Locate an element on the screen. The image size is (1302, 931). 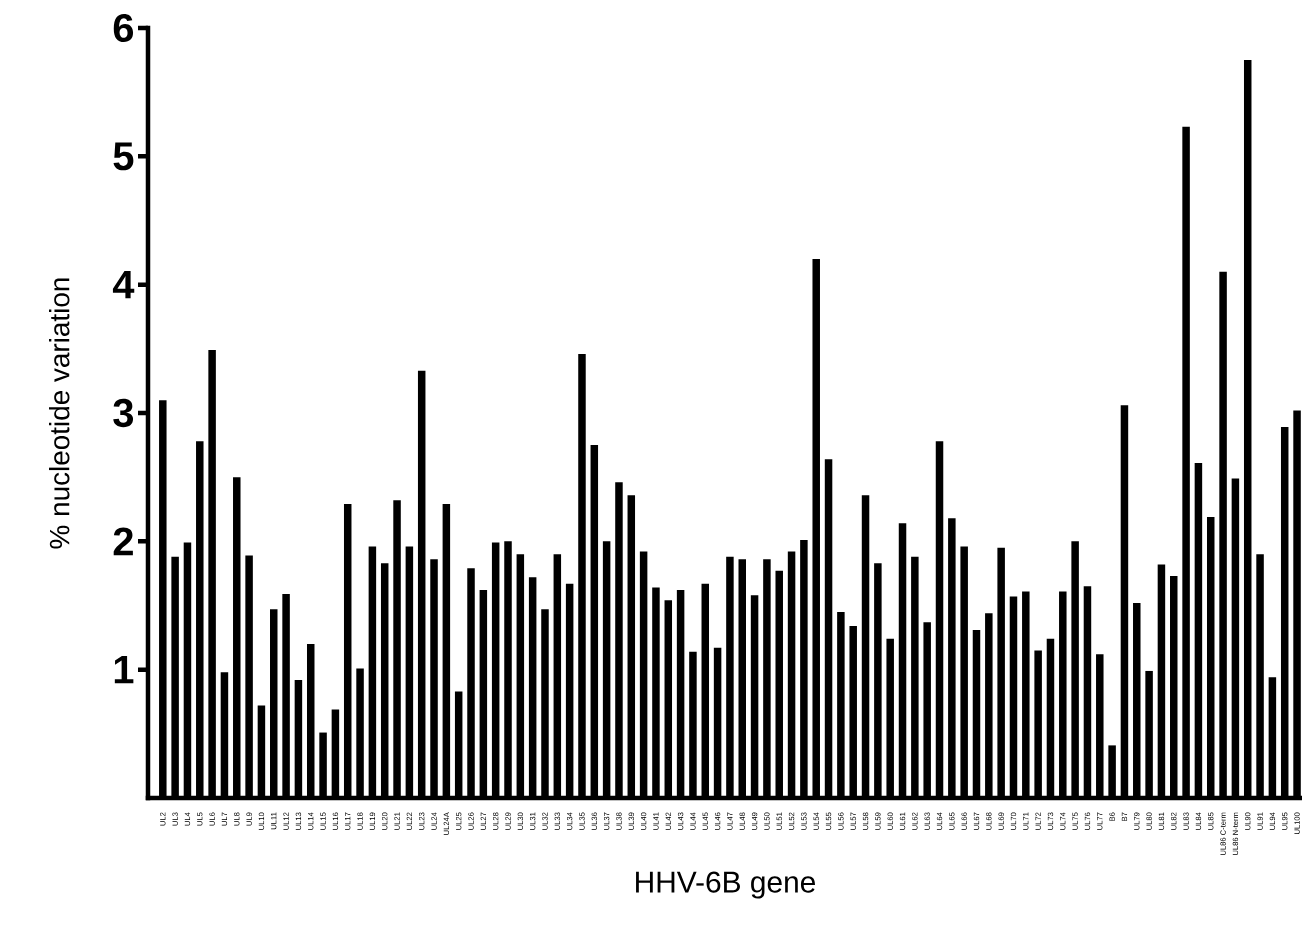
x-axis-title: HHV-6B gene is located at coordinates (725, 885).